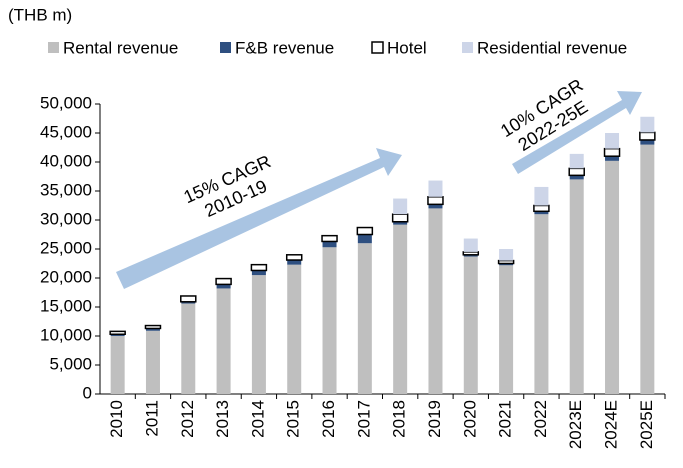  I want to click on x-tick-label: 2013, so click(222, 419).